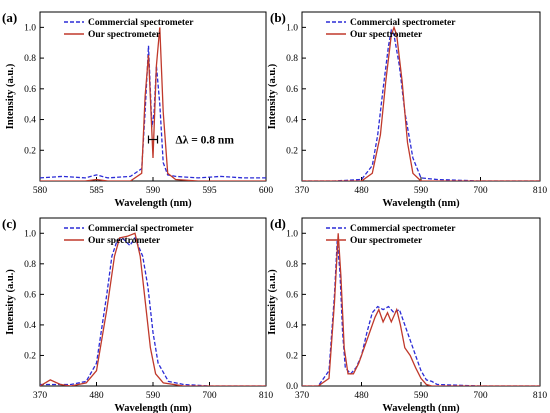  I want to click on panel-label: (a), so click(9, 17).